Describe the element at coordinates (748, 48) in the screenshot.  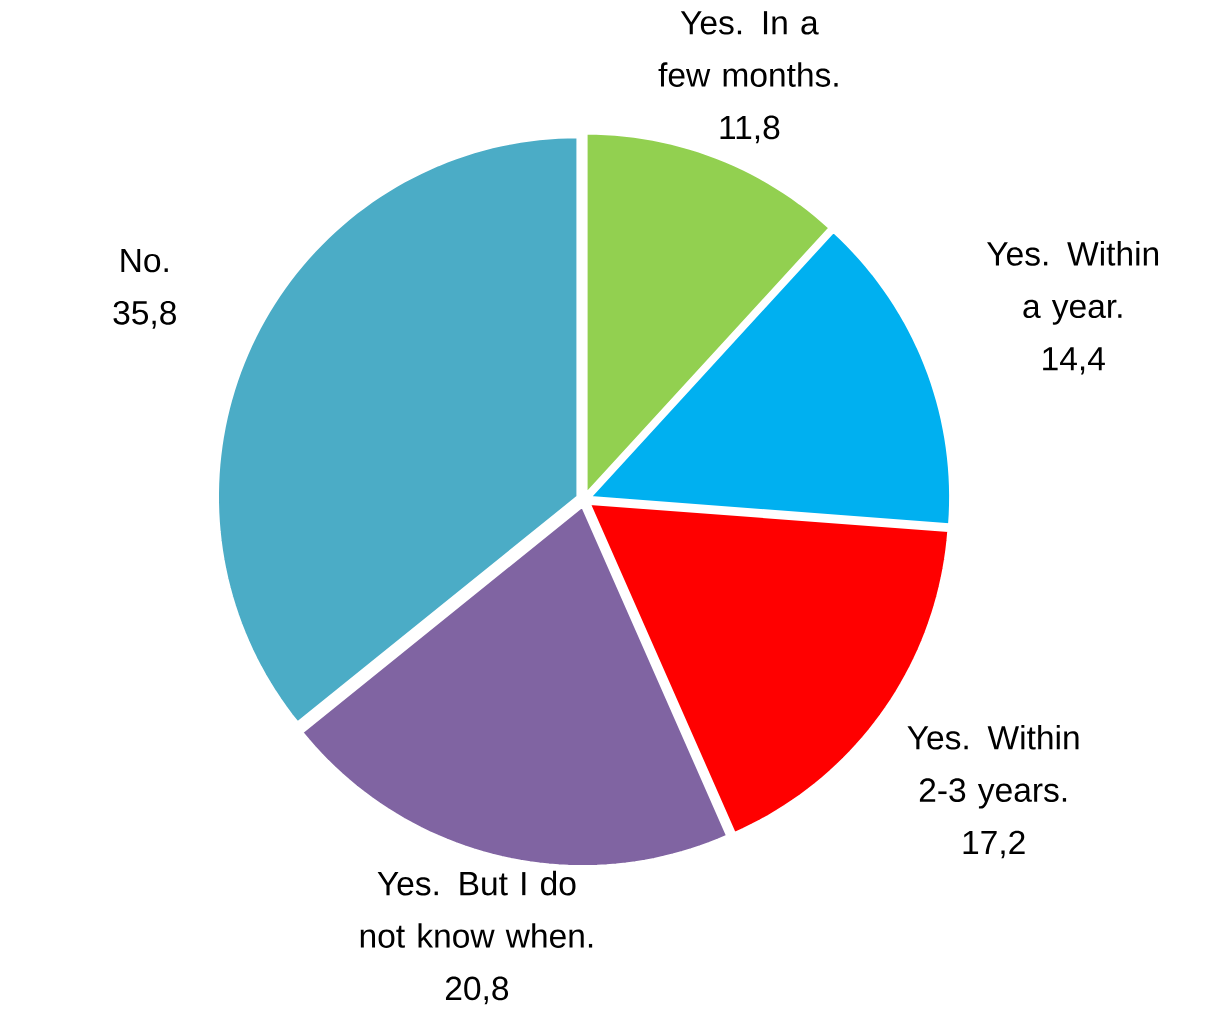
I see `slice-label: Yes. In a few months.` at that location.